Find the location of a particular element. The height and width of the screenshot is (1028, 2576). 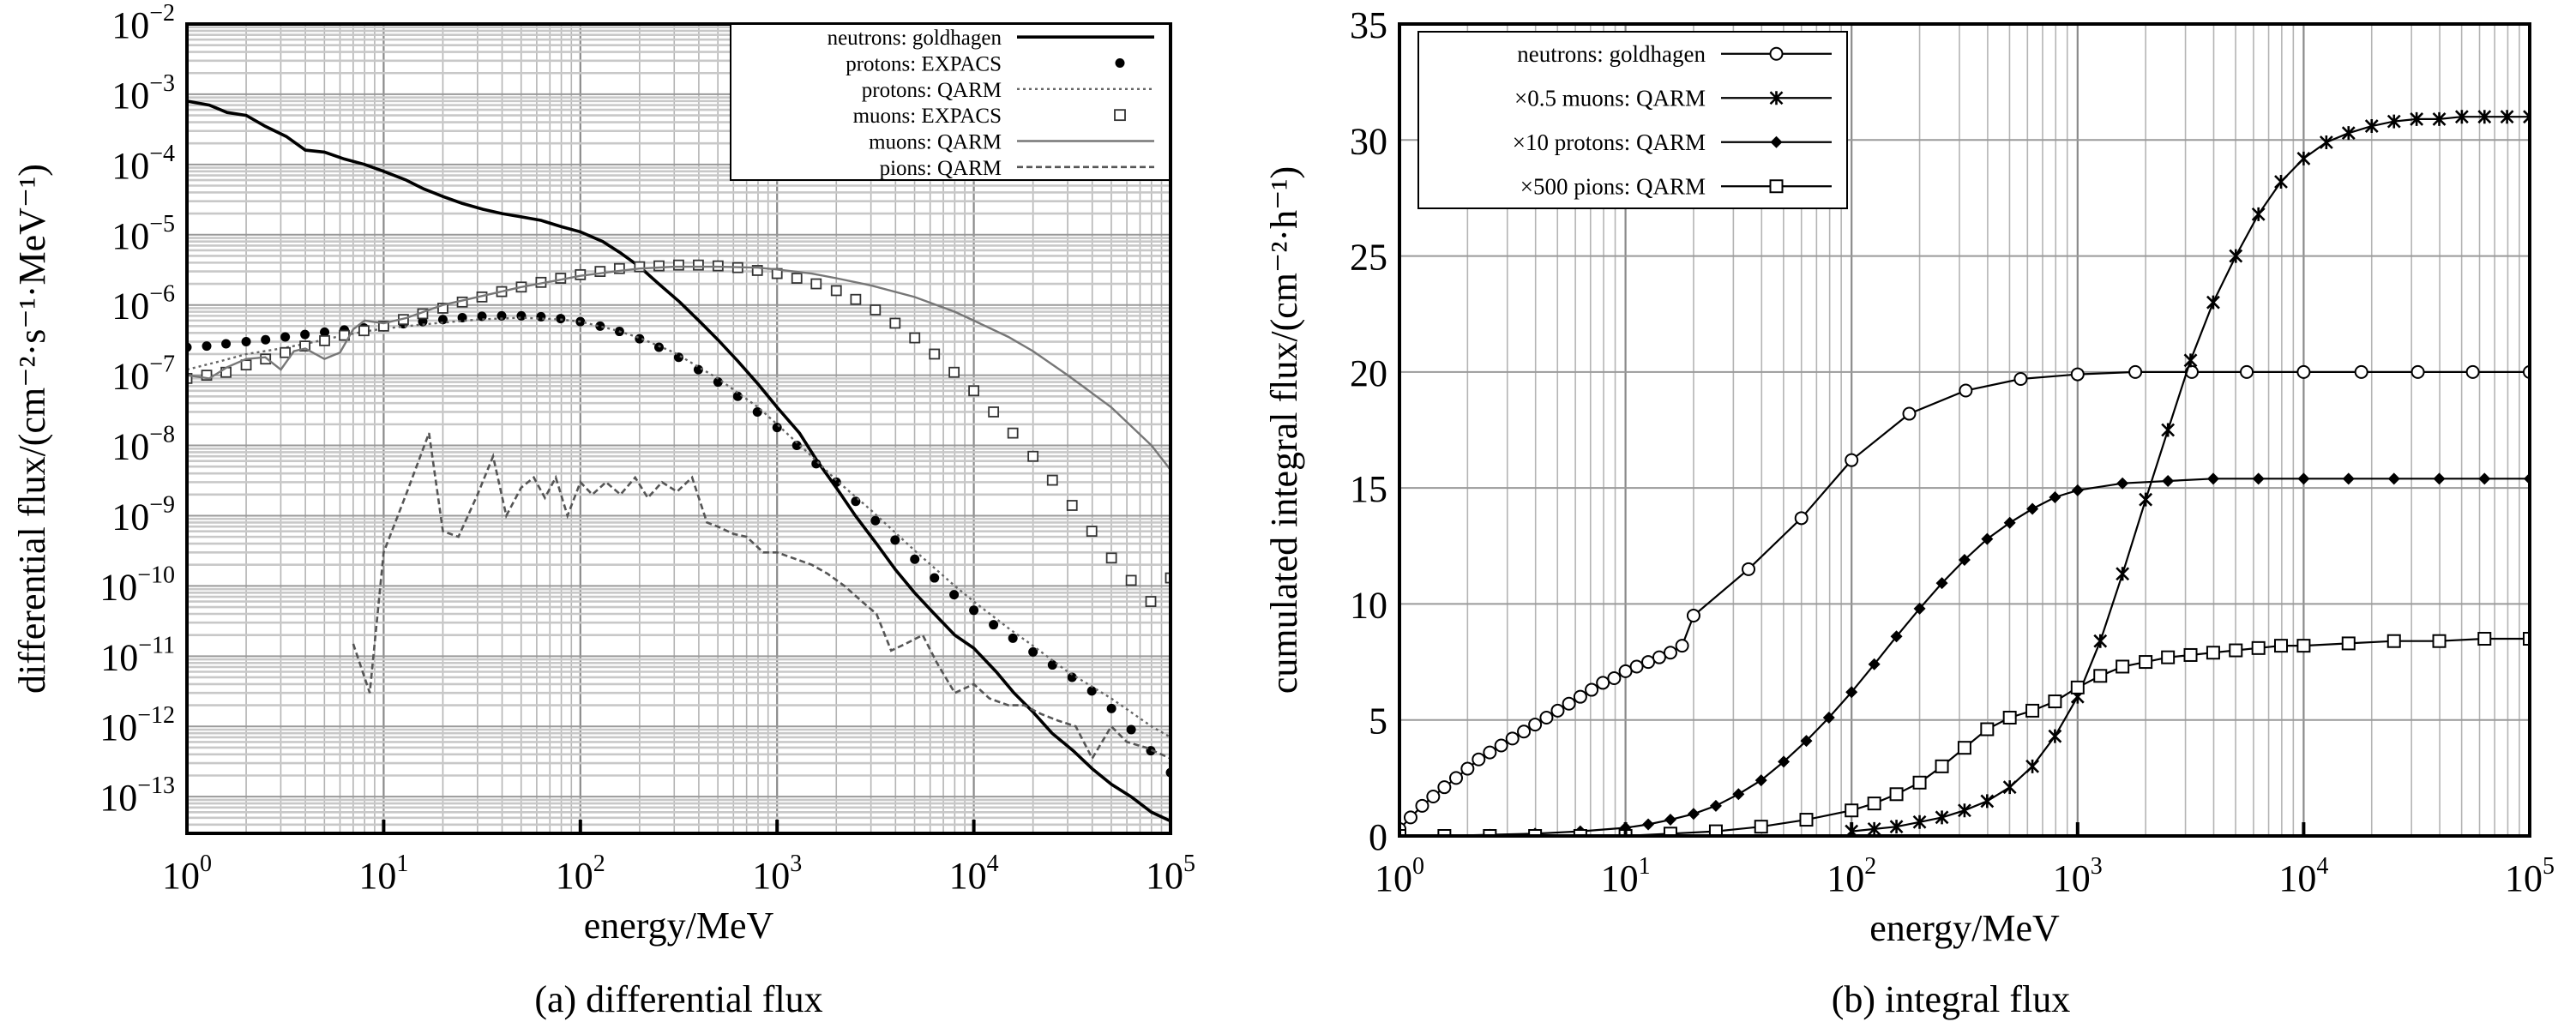

legend-label-muons-expacs: muons: EXPACS is located at coordinates (927, 116).